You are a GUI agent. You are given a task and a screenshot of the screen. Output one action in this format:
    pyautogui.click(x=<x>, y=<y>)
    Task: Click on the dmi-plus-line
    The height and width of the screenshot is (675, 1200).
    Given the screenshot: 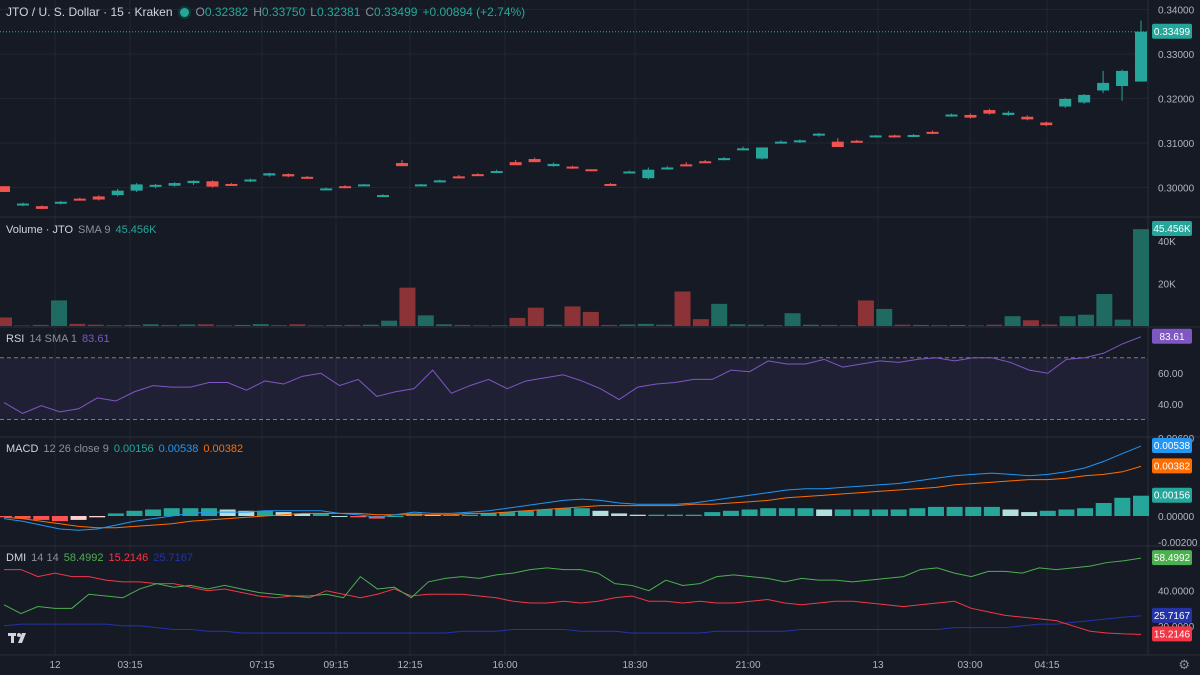 What is the action you would take?
    pyautogui.click(x=572, y=586)
    